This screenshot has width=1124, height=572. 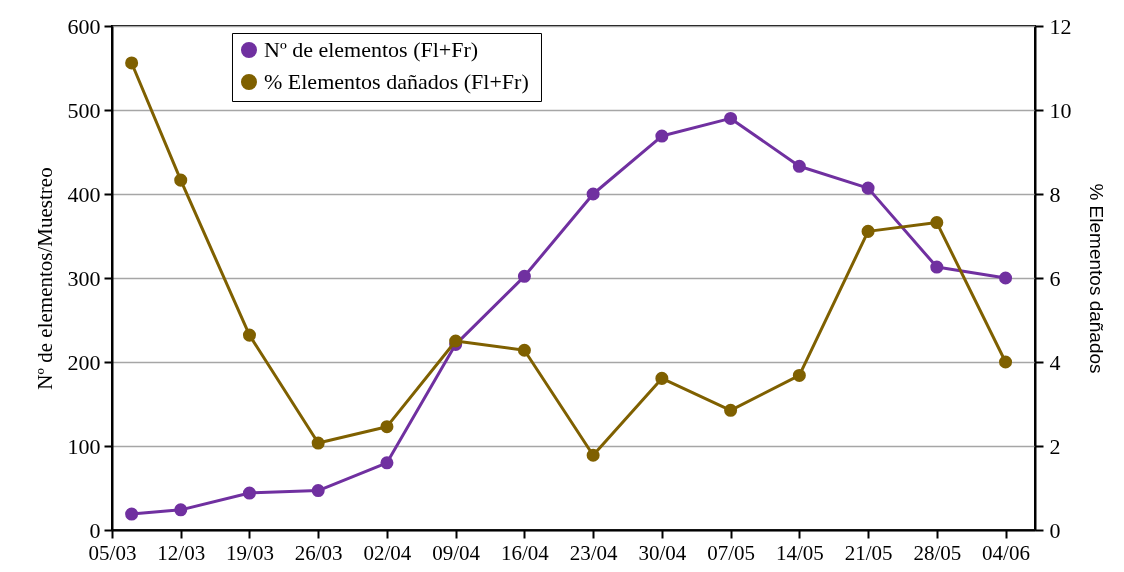 What do you see at coordinates (868, 552) in the screenshot?
I see `x-tick-label: 21/05` at bounding box center [868, 552].